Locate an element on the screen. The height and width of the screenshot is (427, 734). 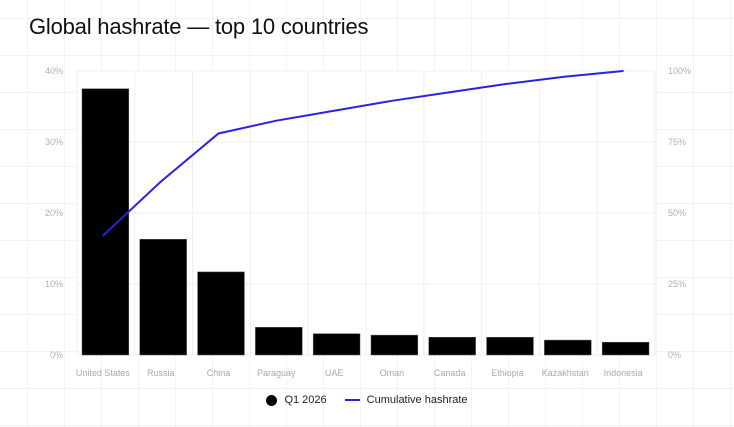
bar-canada is located at coordinates (452, 346).